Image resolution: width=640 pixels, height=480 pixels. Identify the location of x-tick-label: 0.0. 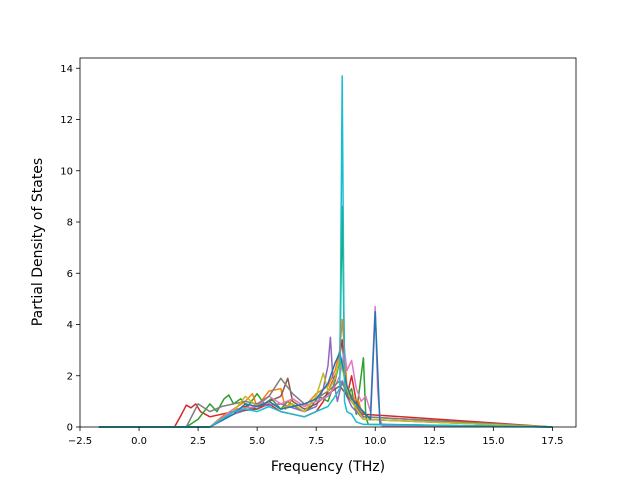
(139, 441).